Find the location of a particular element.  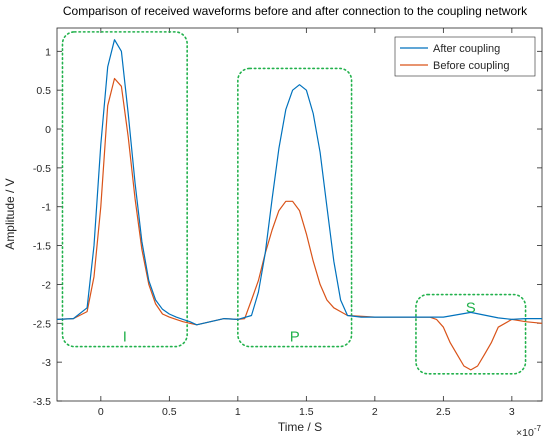

y-tick-label: 0.5 is located at coordinates (43, 91).